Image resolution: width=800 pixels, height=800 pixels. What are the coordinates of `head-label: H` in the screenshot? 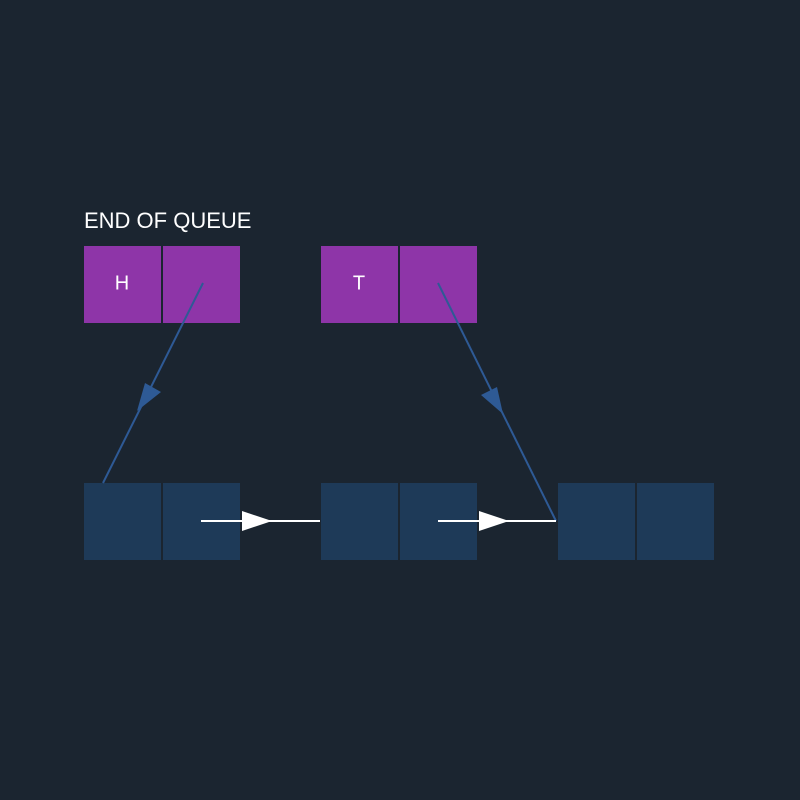 It's located at (122, 283).